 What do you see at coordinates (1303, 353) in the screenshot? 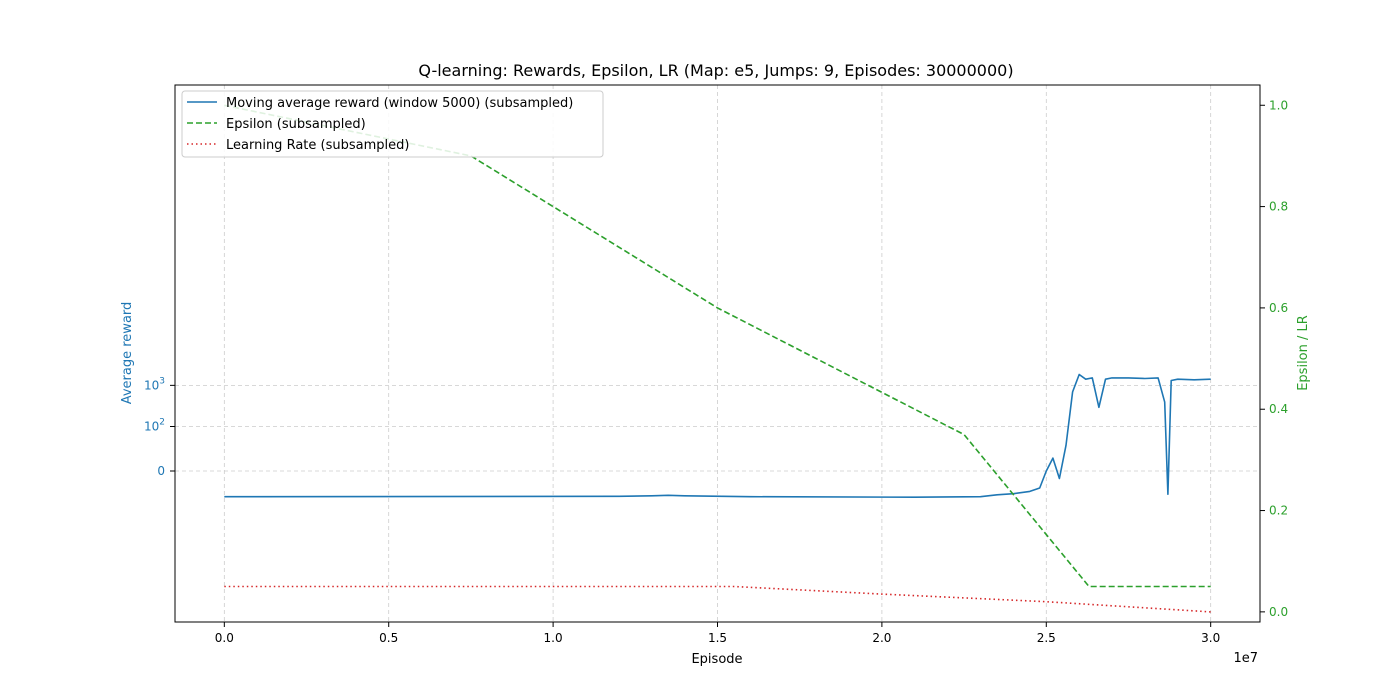
I see `right-y-axis-label: Epsilon / LR` at bounding box center [1303, 353].